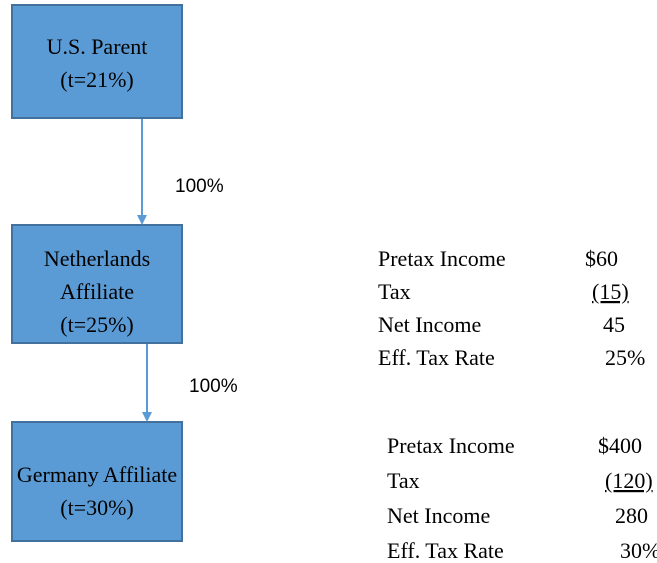 Image resolution: width=657 pixels, height=563 pixels. Describe the element at coordinates (97, 507) in the screenshot. I see `node-label: (t=30%)` at that location.